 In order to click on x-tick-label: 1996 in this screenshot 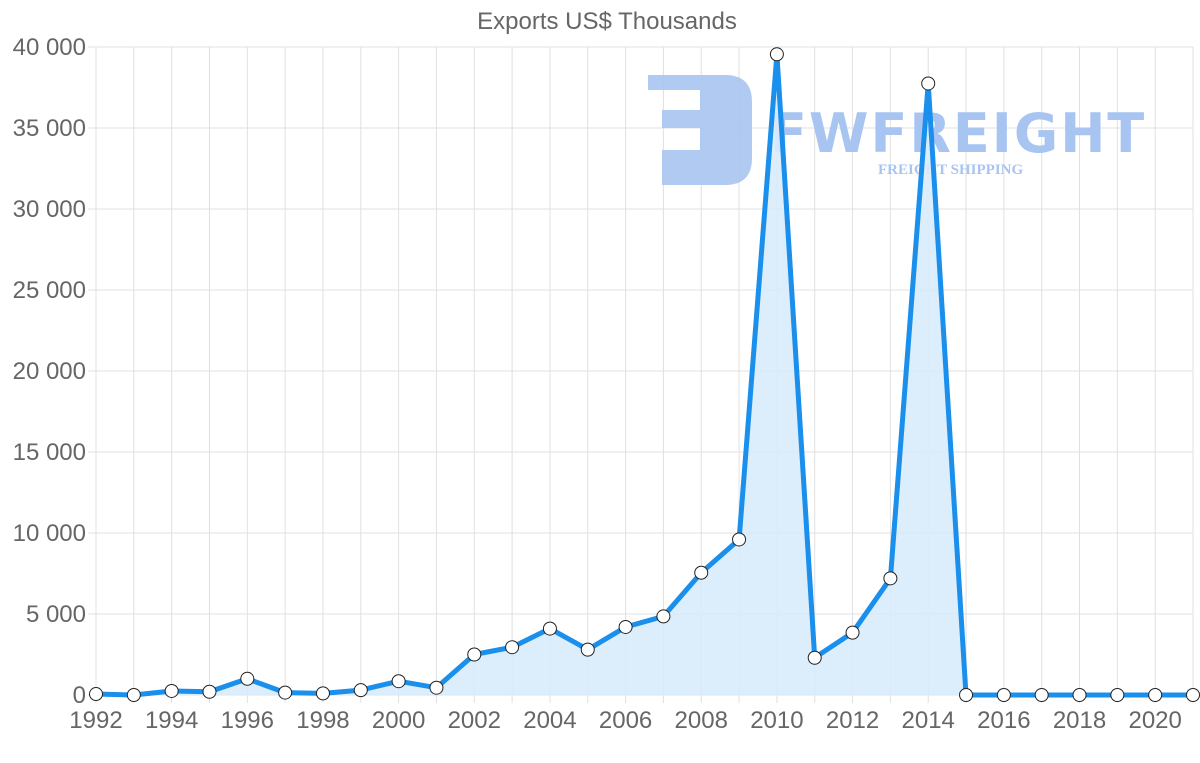, I will do `click(247, 720)`.